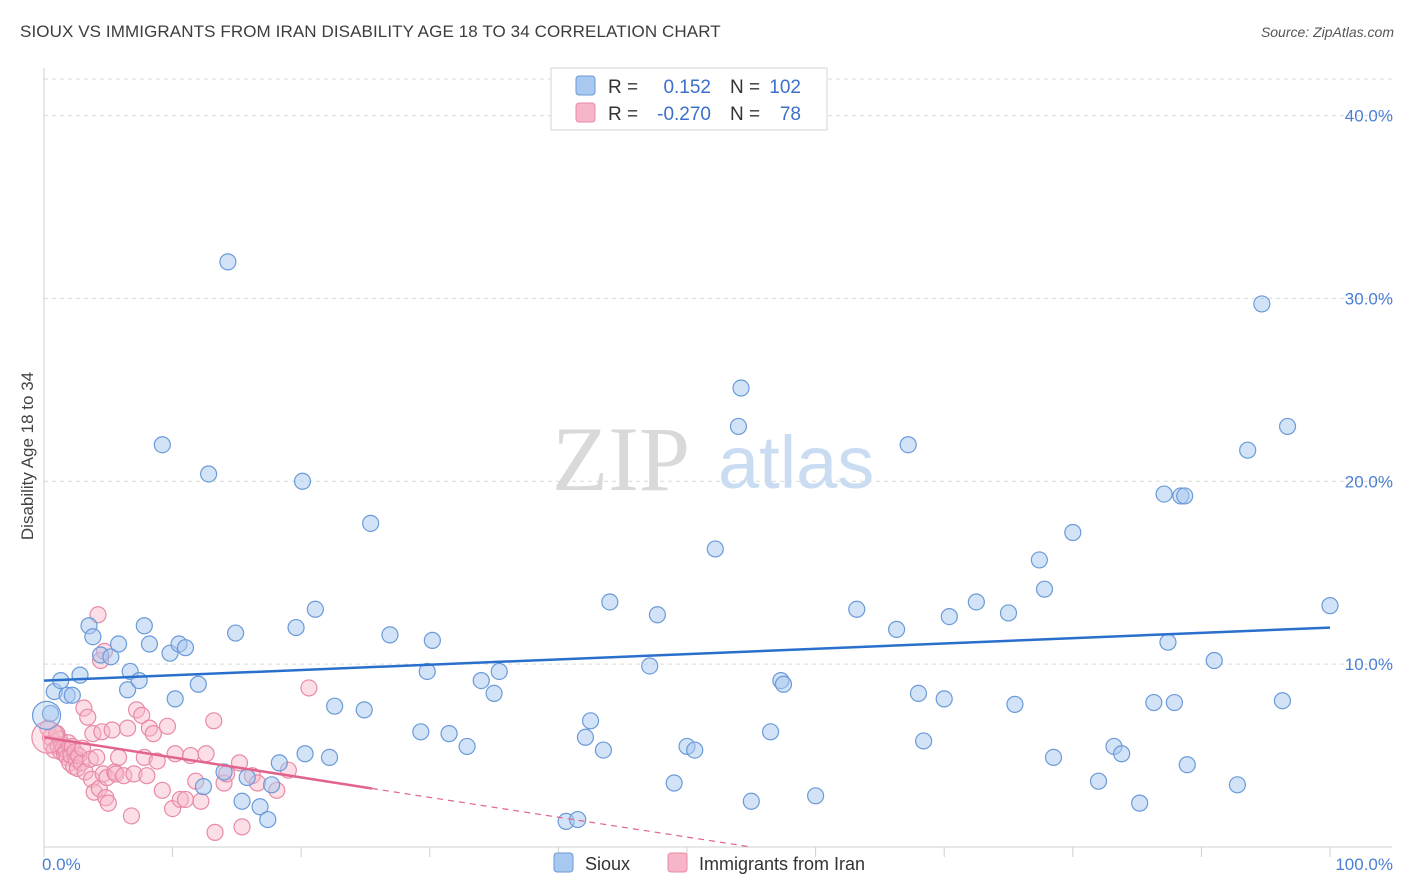 The width and height of the screenshot is (1406, 892). What do you see at coordinates (585, 112) in the screenshot?
I see `iran-legend-swatch` at bounding box center [585, 112].